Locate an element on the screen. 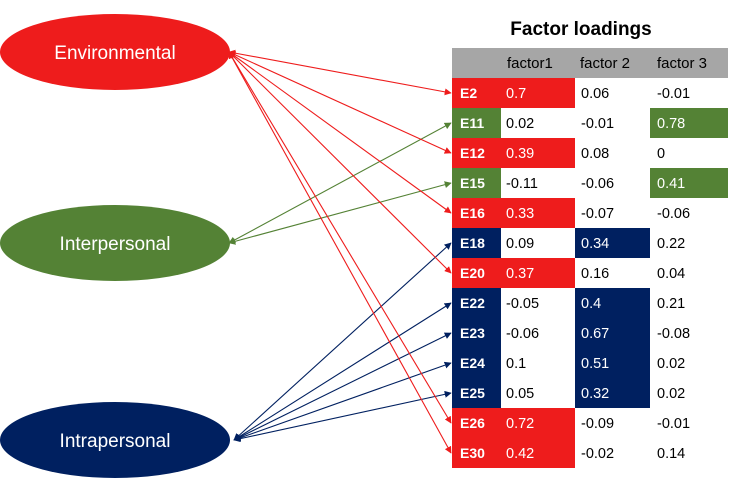 This screenshot has width=749, height=478. loading-value-e12-col2: 0.08 is located at coordinates (595, 154).